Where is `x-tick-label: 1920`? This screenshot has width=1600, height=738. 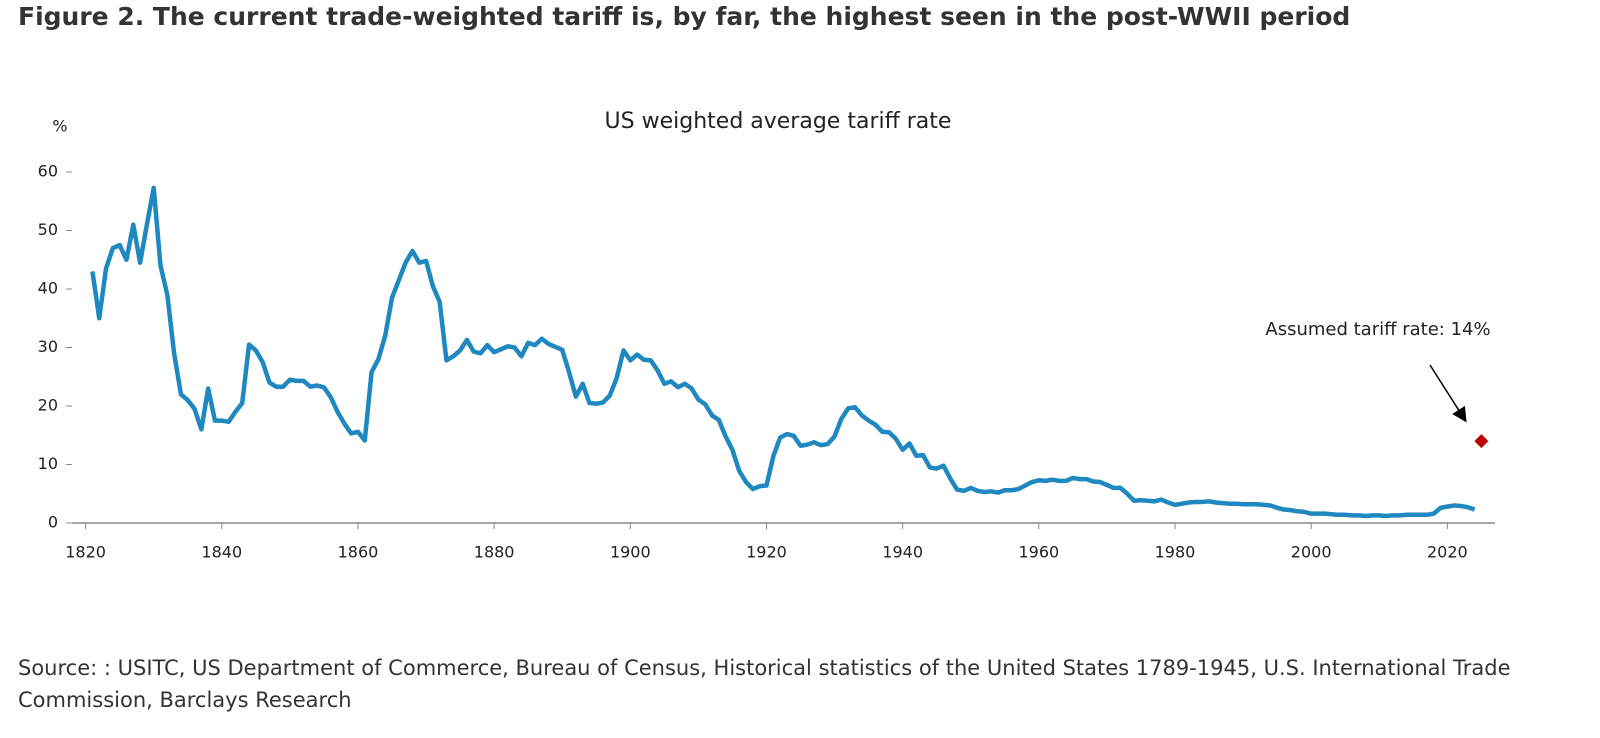 x-tick-label: 1920 is located at coordinates (766, 552).